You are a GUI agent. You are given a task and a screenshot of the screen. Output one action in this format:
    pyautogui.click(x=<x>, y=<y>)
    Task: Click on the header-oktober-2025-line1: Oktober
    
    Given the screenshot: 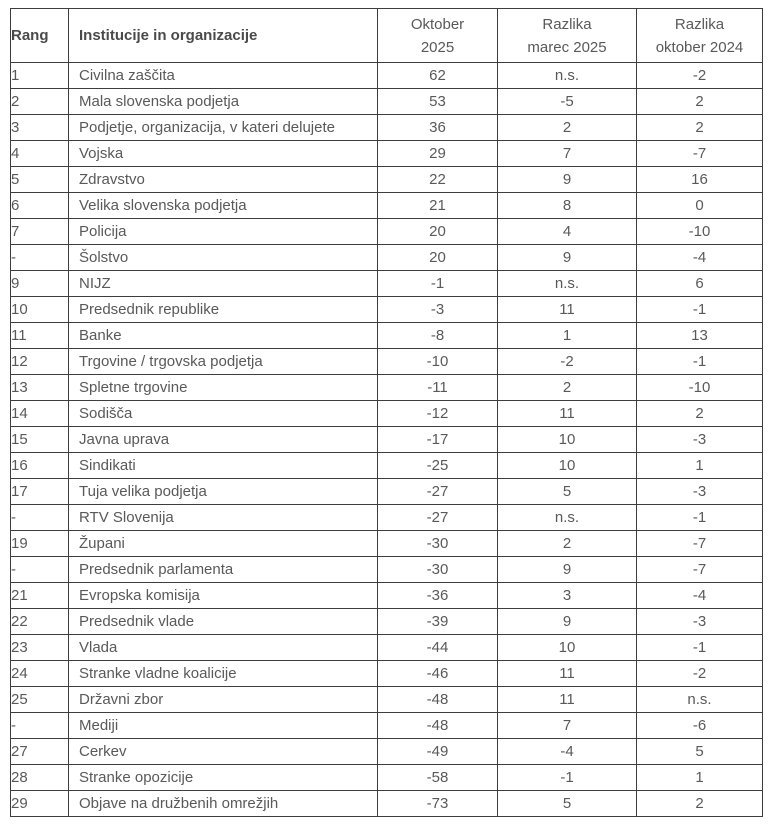 What is the action you would take?
    pyautogui.click(x=437, y=24)
    